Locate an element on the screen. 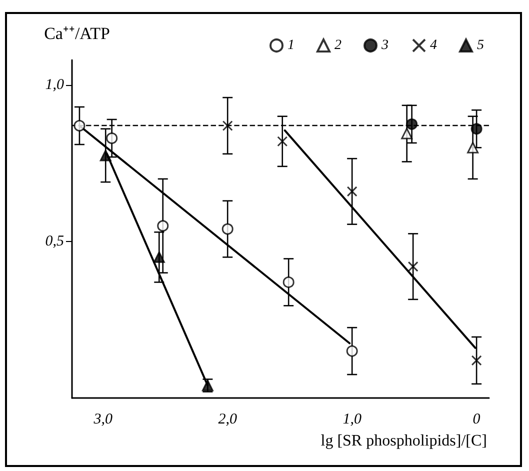  y-axis-title: Ca⁺⁺/ATP is located at coordinates (77, 33).